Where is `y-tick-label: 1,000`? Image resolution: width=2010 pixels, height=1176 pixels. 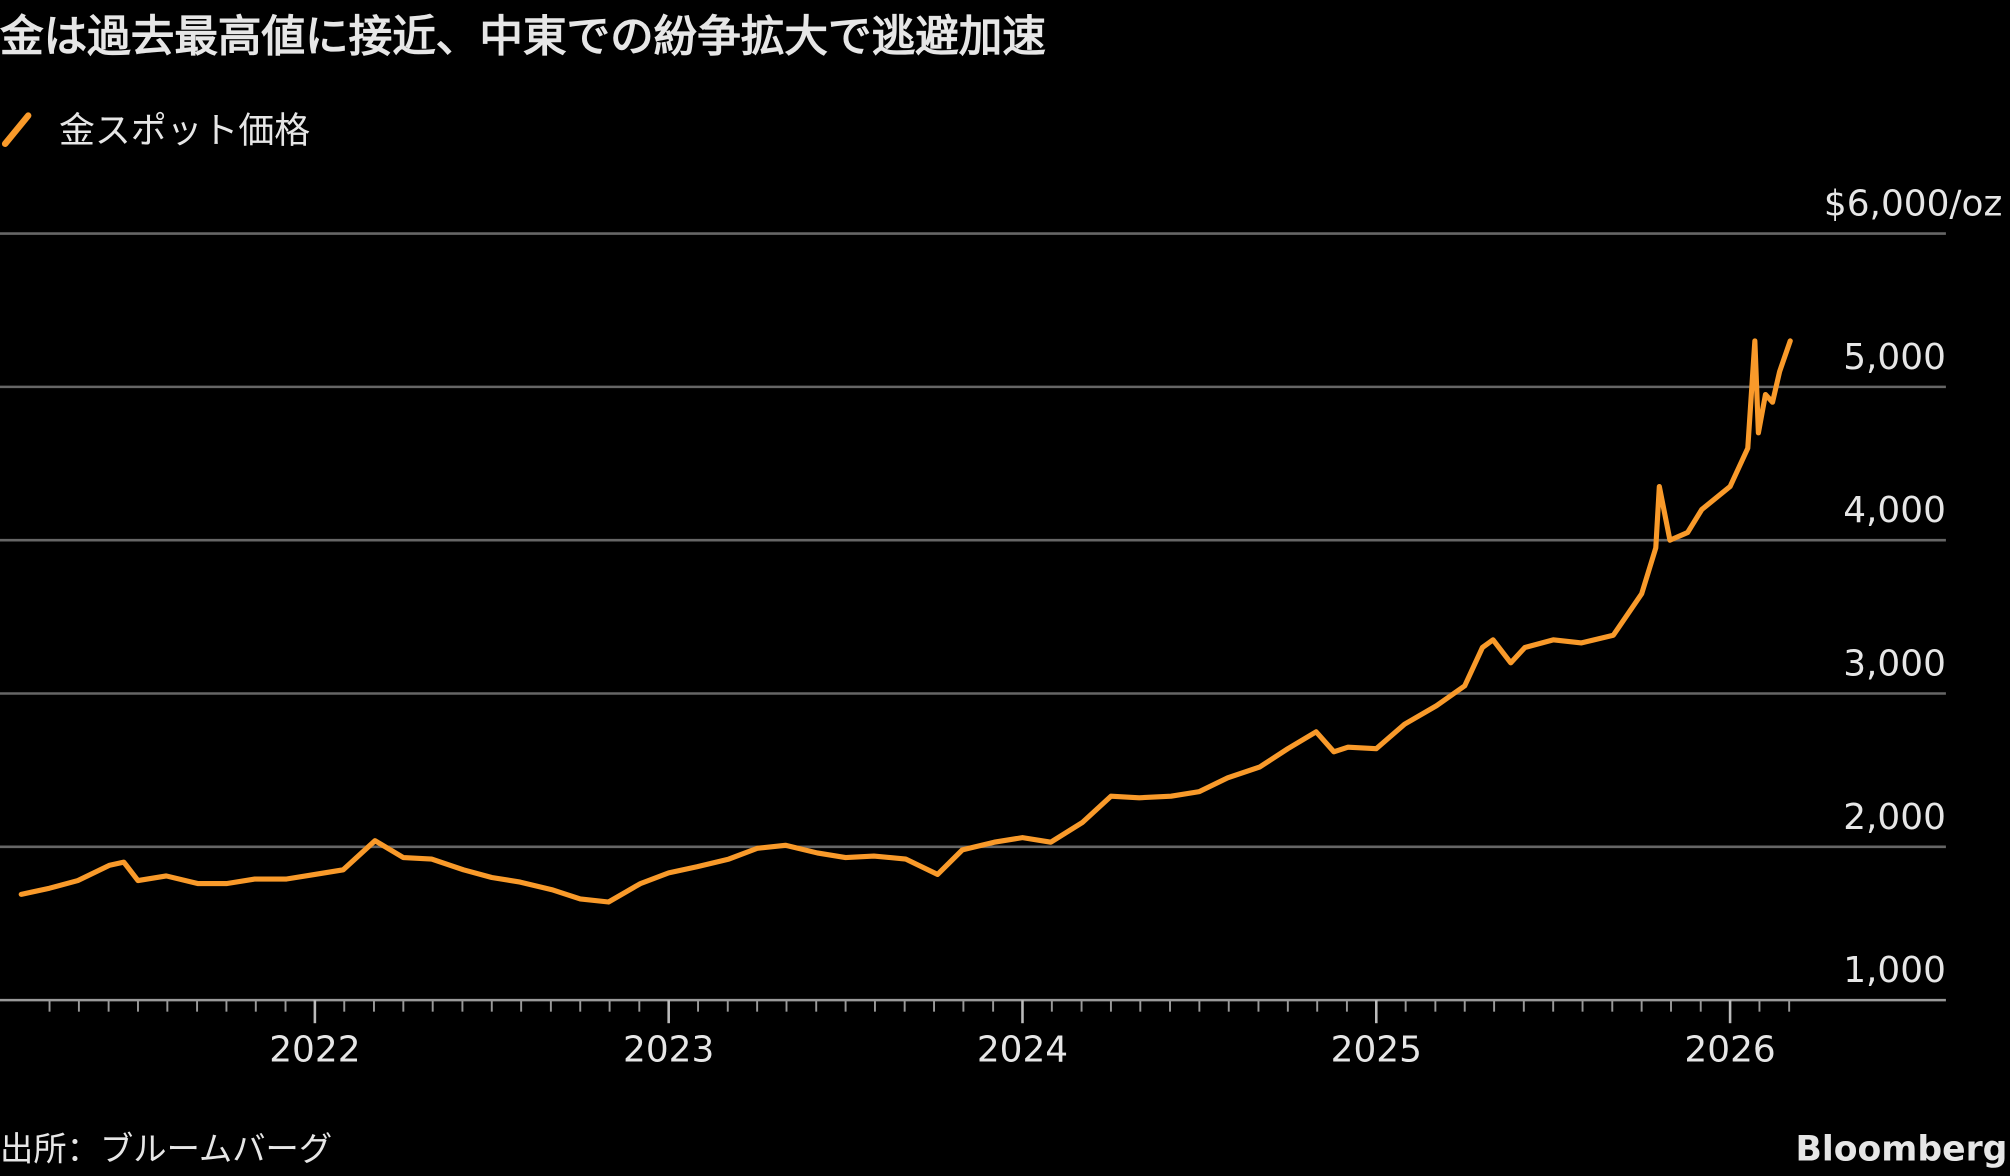
y-tick-label: 1,000 is located at coordinates (1894, 970).